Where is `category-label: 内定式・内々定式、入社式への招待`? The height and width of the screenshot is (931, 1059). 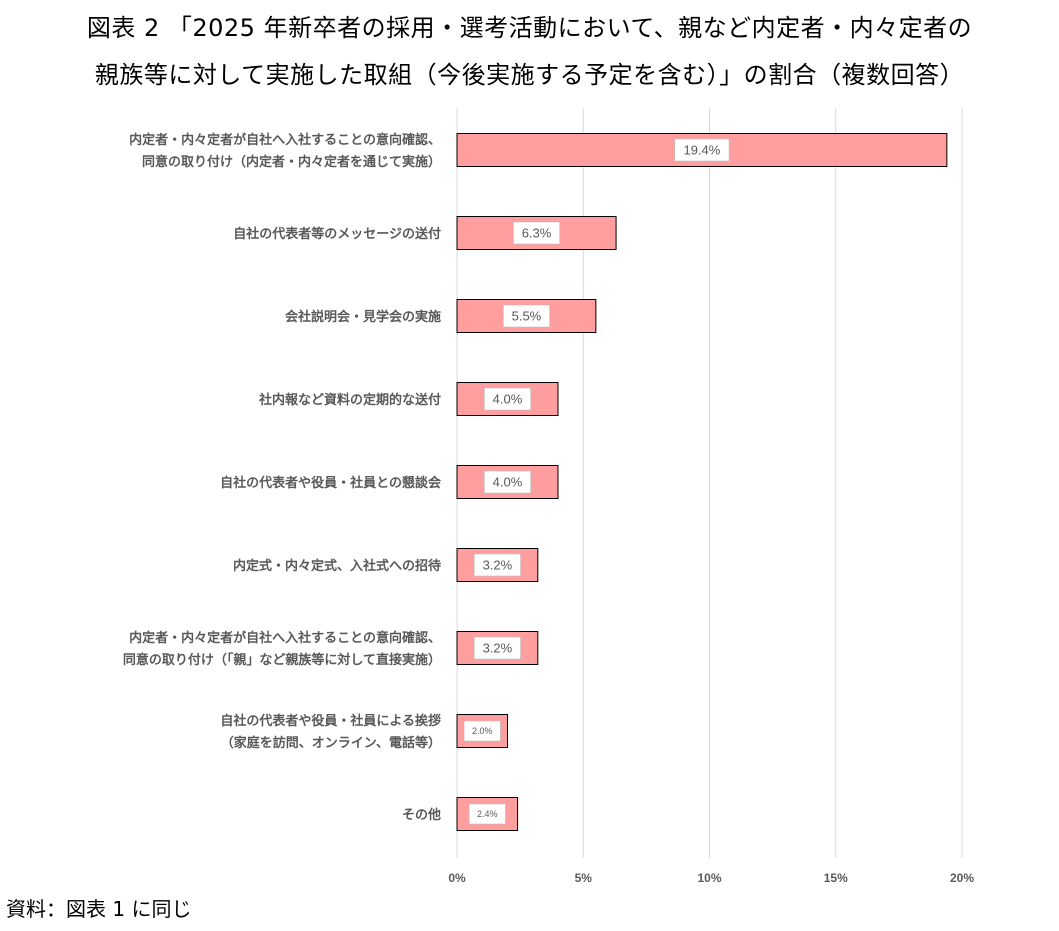 category-label: 内定式・内々定式、入社式への招待 is located at coordinates (337, 566).